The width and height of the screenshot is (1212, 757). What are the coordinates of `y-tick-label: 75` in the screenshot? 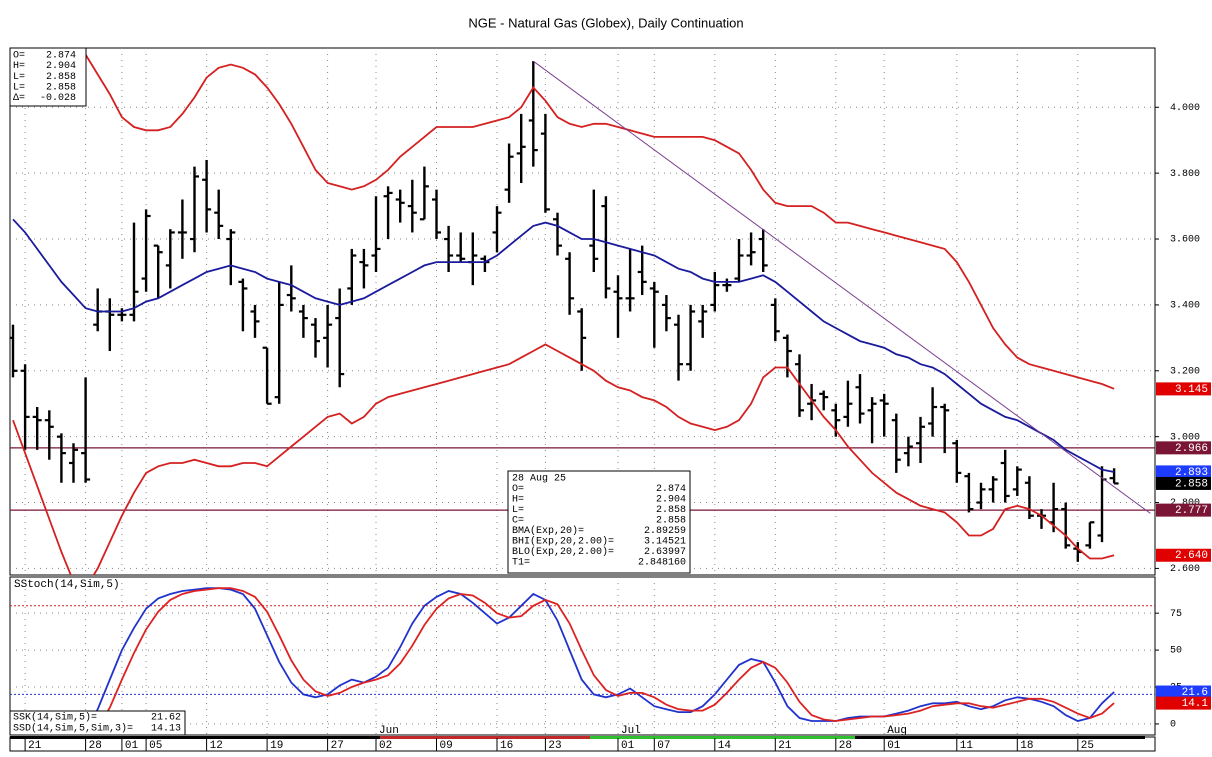 It's located at (1176, 614).